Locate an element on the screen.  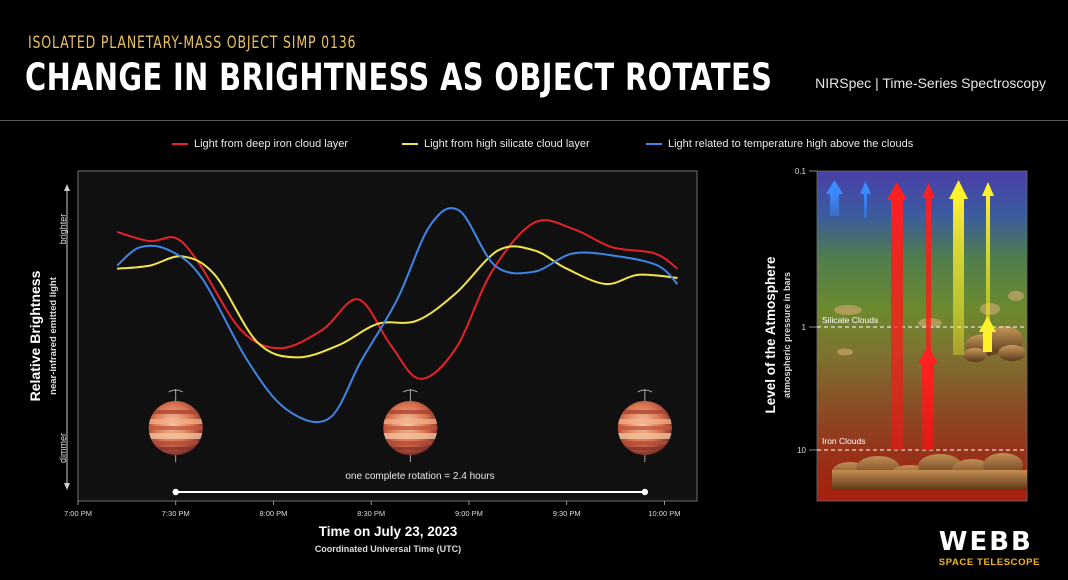
instrument-label: NIRSpec | Time-Series Spectroscopy is located at coordinates (930, 83).